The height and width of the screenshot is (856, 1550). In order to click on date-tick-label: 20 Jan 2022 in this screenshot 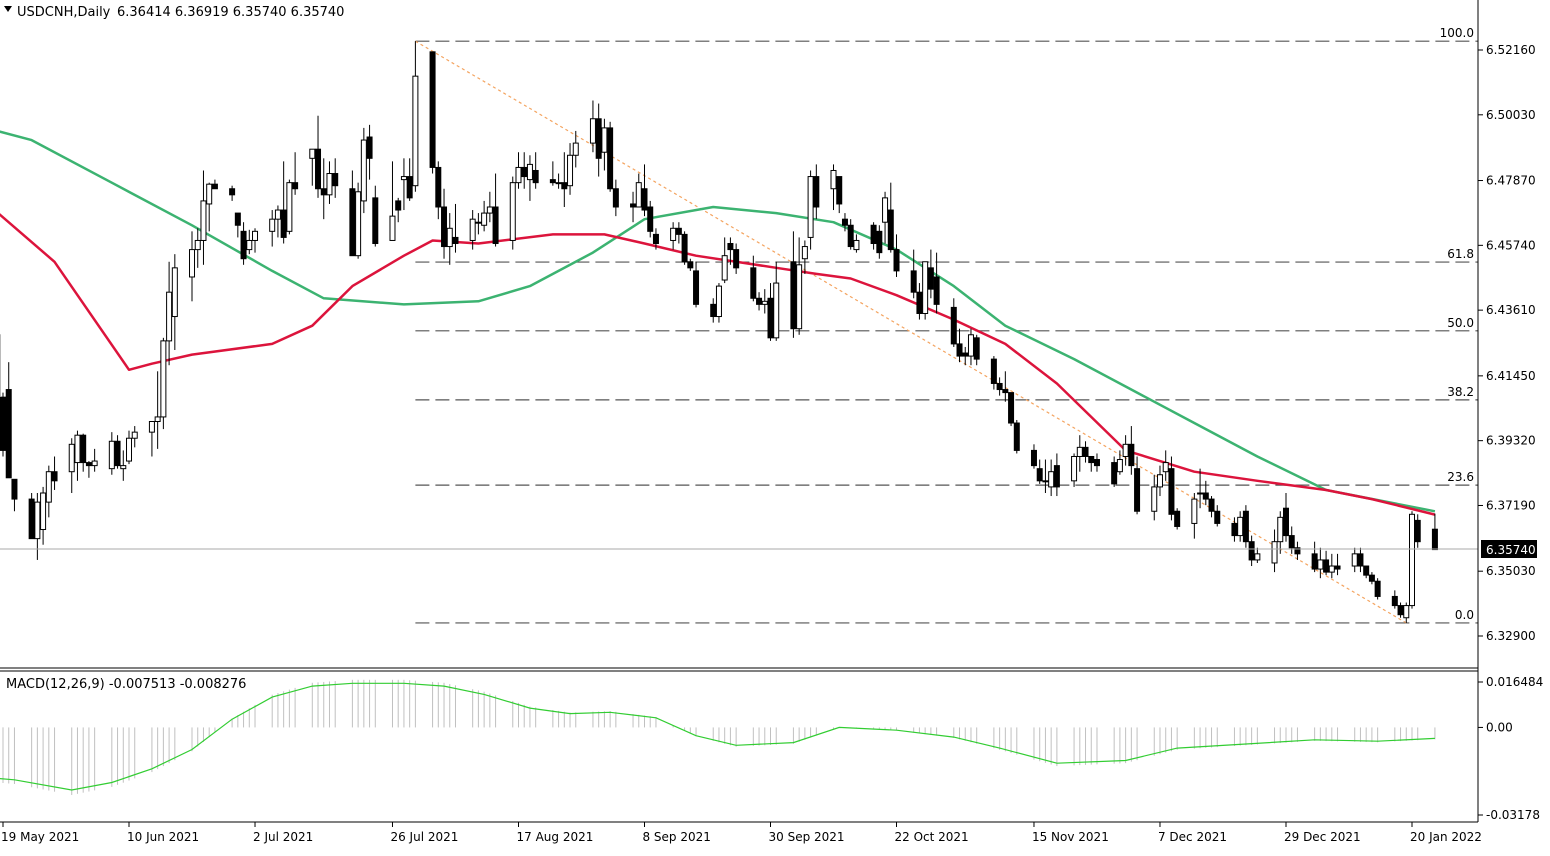, I will do `click(1446, 837)`.